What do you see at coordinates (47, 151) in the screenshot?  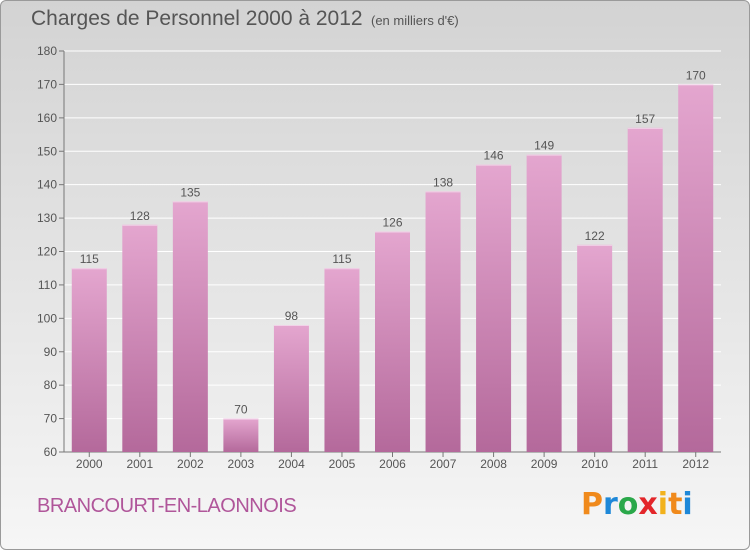 I see `y-tick-label: 150` at bounding box center [47, 151].